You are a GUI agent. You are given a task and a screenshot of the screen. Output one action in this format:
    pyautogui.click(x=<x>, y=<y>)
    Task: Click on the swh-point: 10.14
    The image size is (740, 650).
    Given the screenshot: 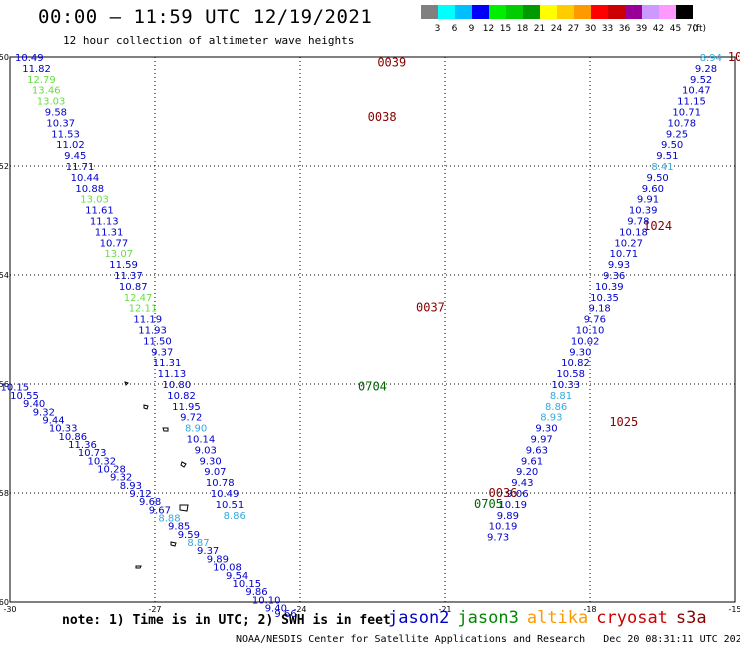 What is the action you would take?
    pyautogui.click(x=201, y=440)
    